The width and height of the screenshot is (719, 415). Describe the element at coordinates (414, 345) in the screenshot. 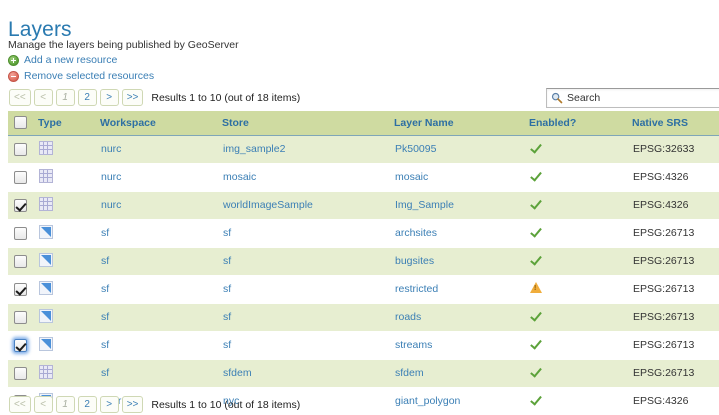

I see `row-layer-name-link: streams` at that location.